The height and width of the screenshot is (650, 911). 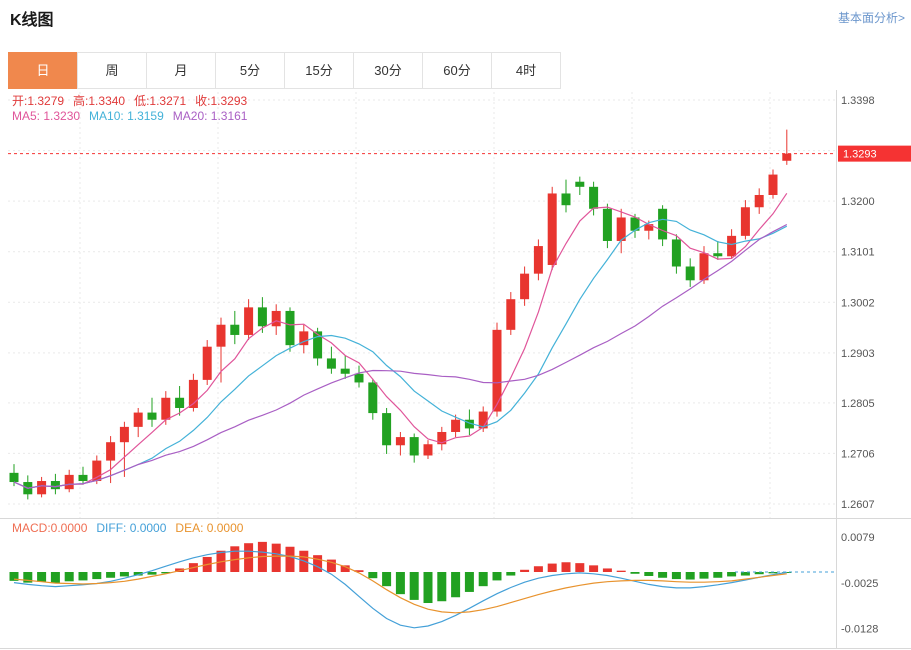 I want to click on tab-day: 日, so click(x=43, y=70).